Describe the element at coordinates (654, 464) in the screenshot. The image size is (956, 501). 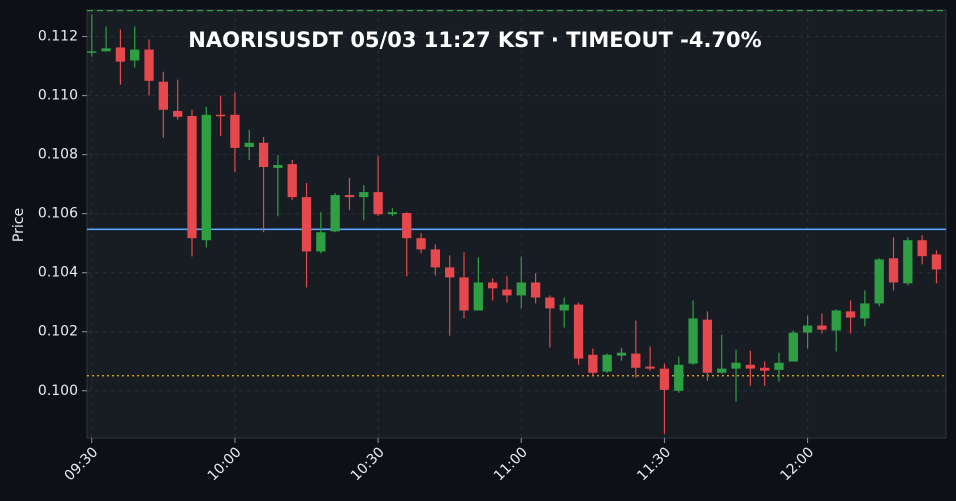
I see `x-tick-label: 11:30` at that location.